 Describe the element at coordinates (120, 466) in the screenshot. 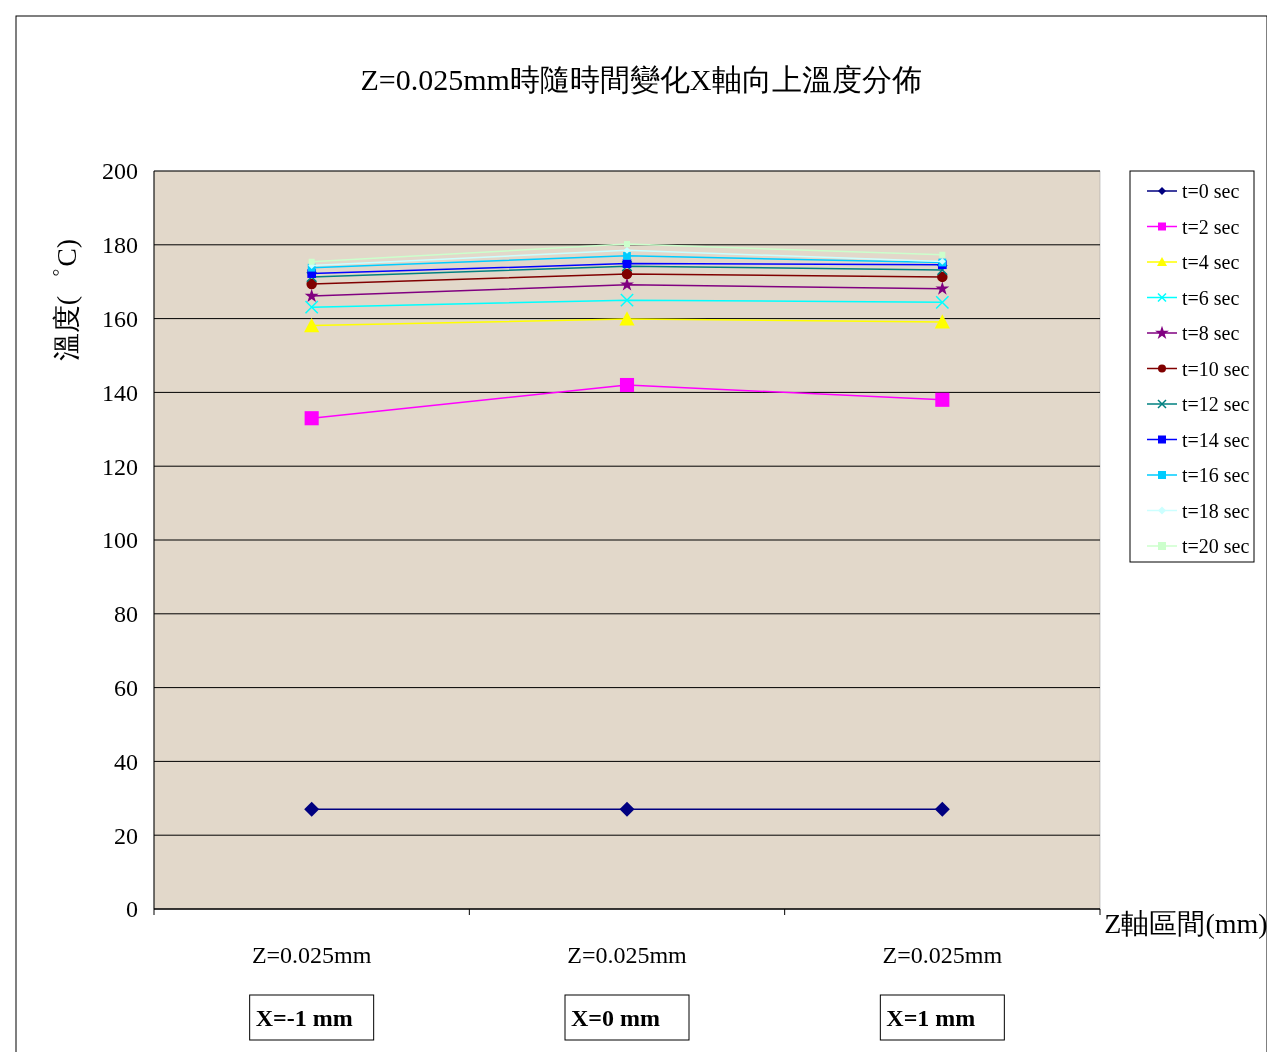

I see `y-tick-label: 120` at that location.